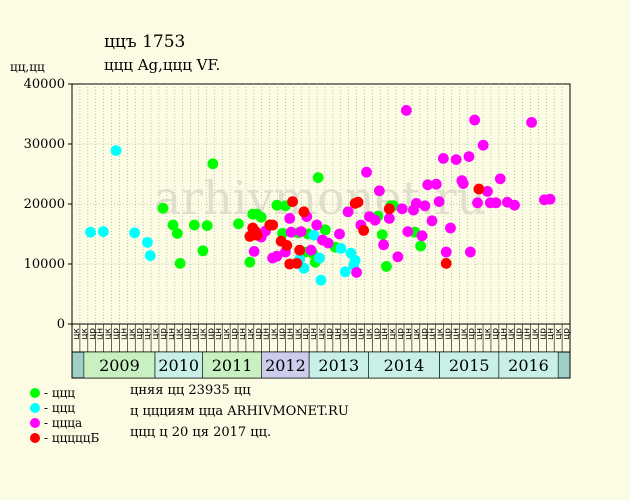  Describe the element at coordinates (190, 390) in the screenshot. I see `note-average-price: цняя цц 23935 цц` at that location.